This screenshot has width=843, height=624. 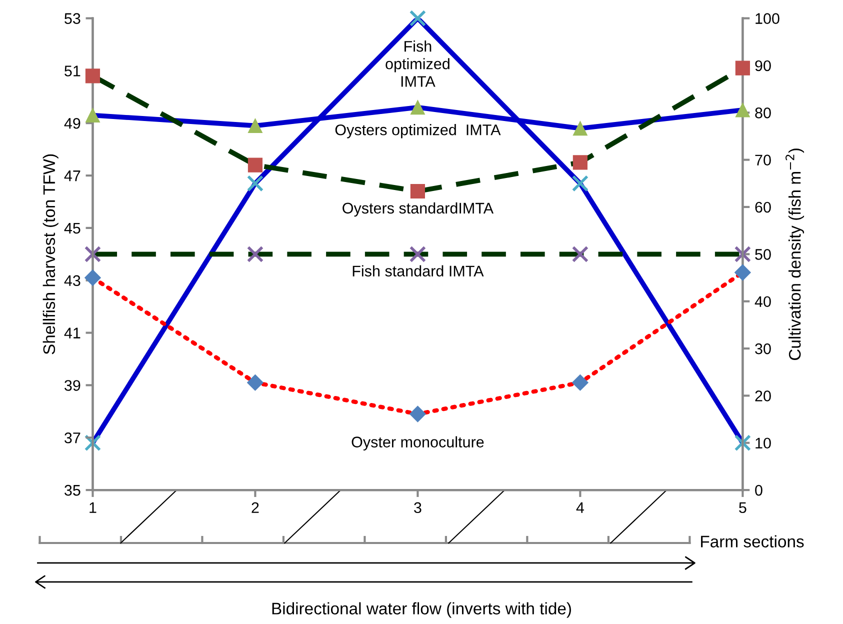 I want to click on series-label: Oysters optimized IMTA, so click(x=418, y=131).